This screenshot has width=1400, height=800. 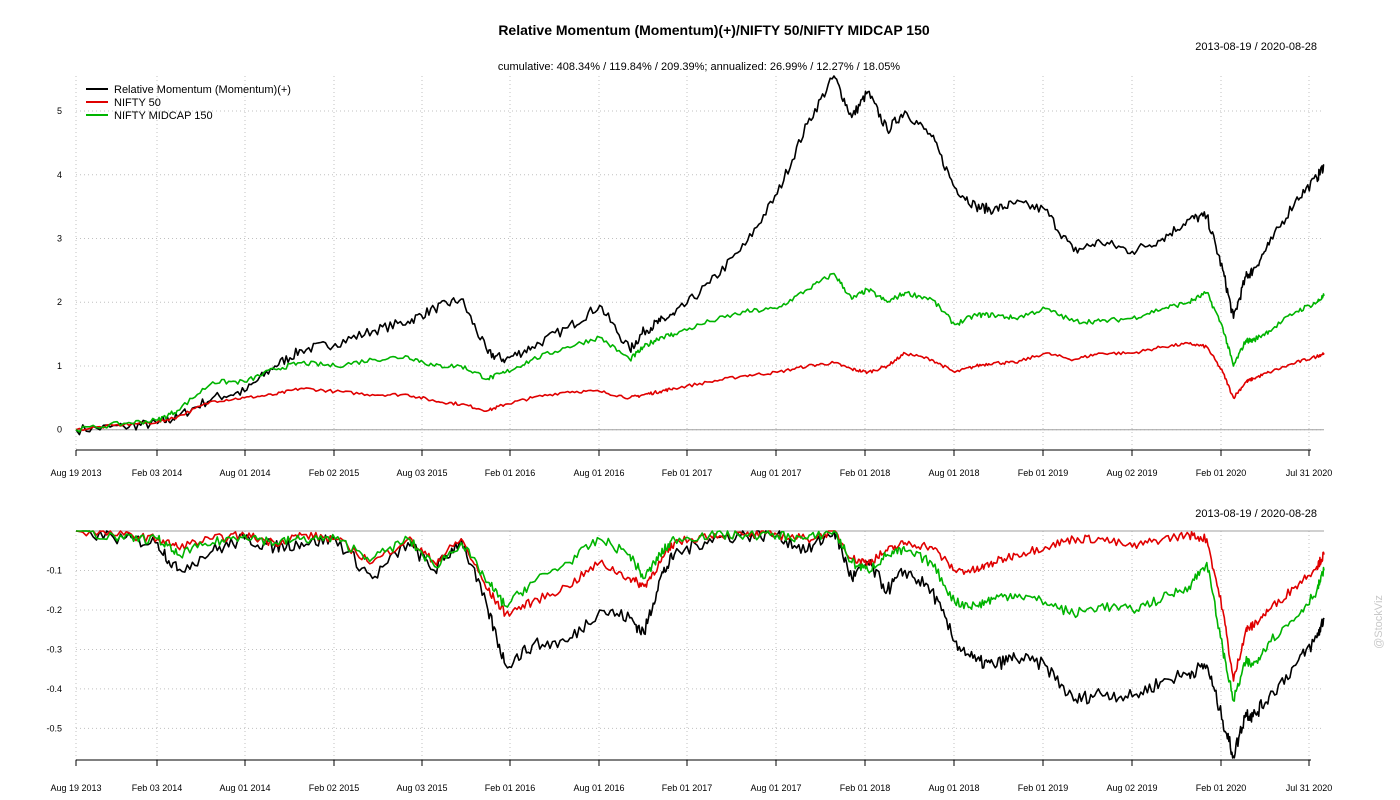 What do you see at coordinates (1131, 473) in the screenshot?
I see `cumulative-x-tick-label: Aug 02 2019` at bounding box center [1131, 473].